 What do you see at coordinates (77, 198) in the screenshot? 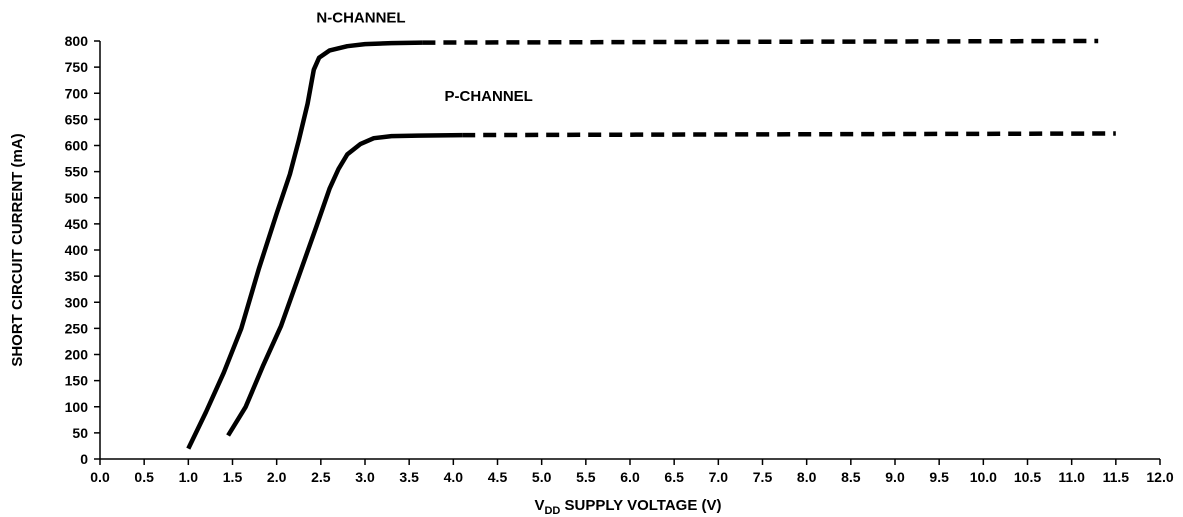
I see `y-tick-label: 500` at bounding box center [77, 198].